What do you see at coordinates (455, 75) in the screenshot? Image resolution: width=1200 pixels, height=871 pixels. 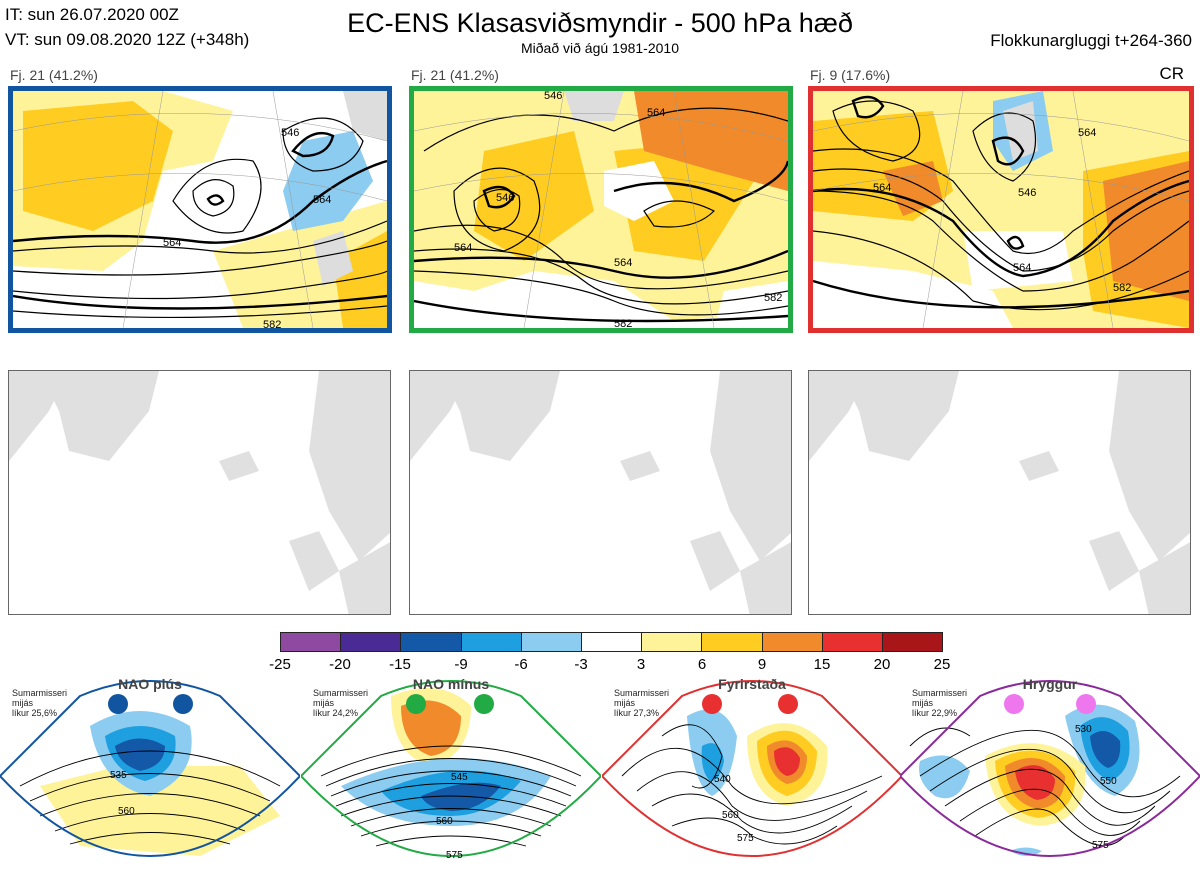 I see `cluster-2-label: Fj. 21 (41.2%)` at bounding box center [455, 75].